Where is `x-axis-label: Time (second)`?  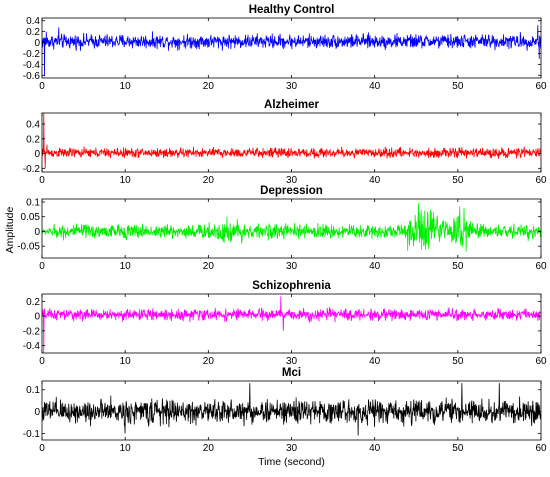
x-axis-label: Time (second) is located at coordinates (291, 462).